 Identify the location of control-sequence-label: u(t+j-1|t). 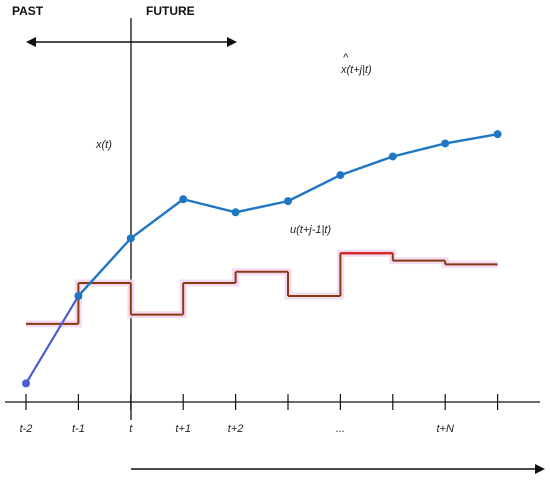
(310, 230).